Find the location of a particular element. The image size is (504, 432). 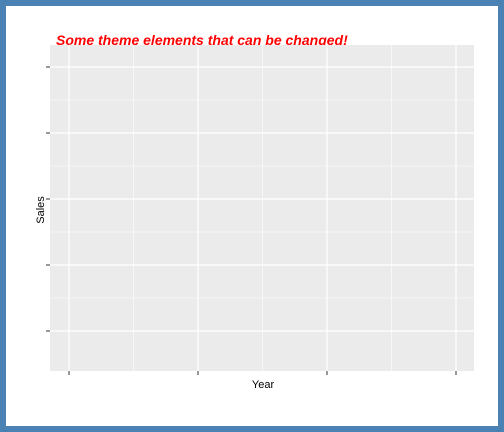

x-axis-title: Year is located at coordinates (263, 385).